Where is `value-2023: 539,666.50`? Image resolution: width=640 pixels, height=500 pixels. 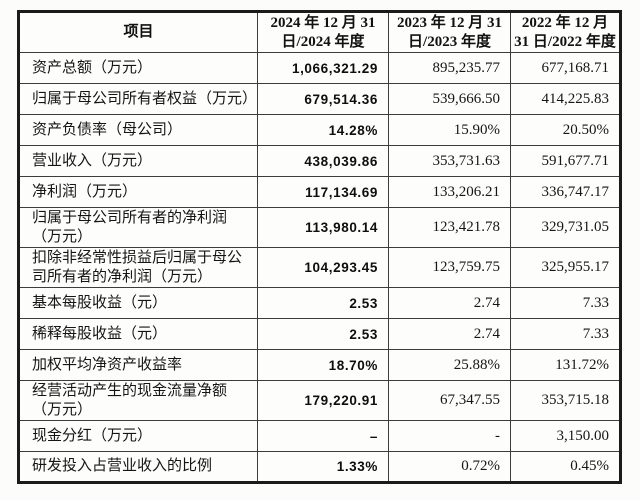
value-2023: 539,666.50 is located at coordinates (449, 99).